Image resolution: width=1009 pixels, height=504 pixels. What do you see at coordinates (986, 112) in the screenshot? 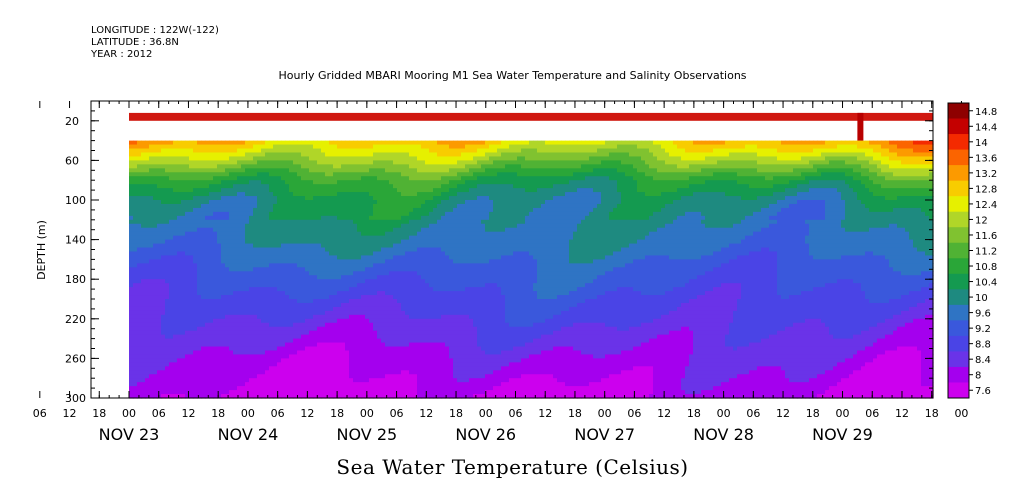
I see `colorbar-label: 14.8` at bounding box center [986, 112].